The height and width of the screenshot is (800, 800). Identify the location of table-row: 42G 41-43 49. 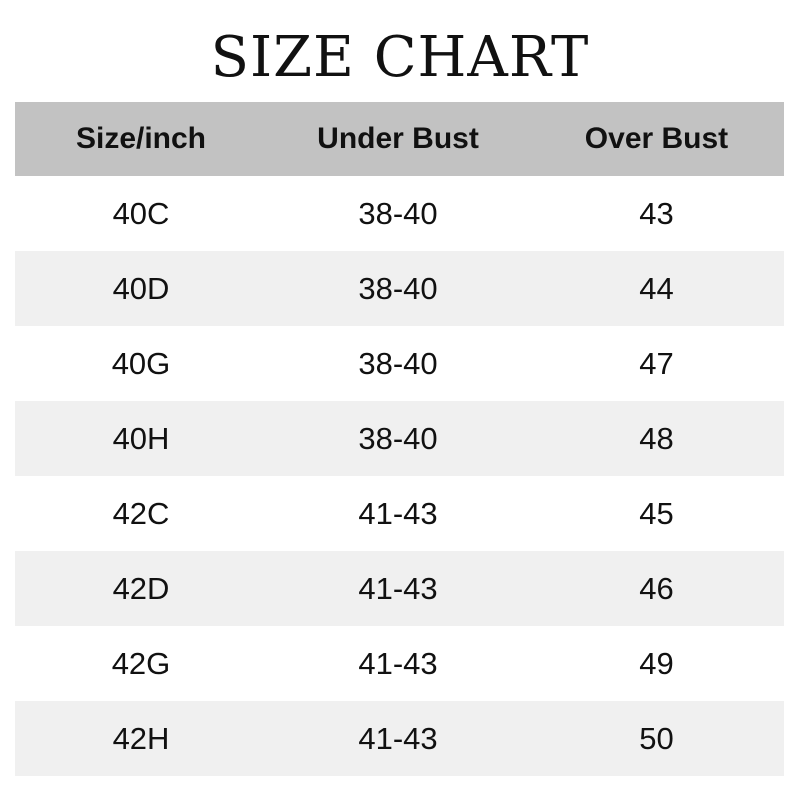
(399, 663).